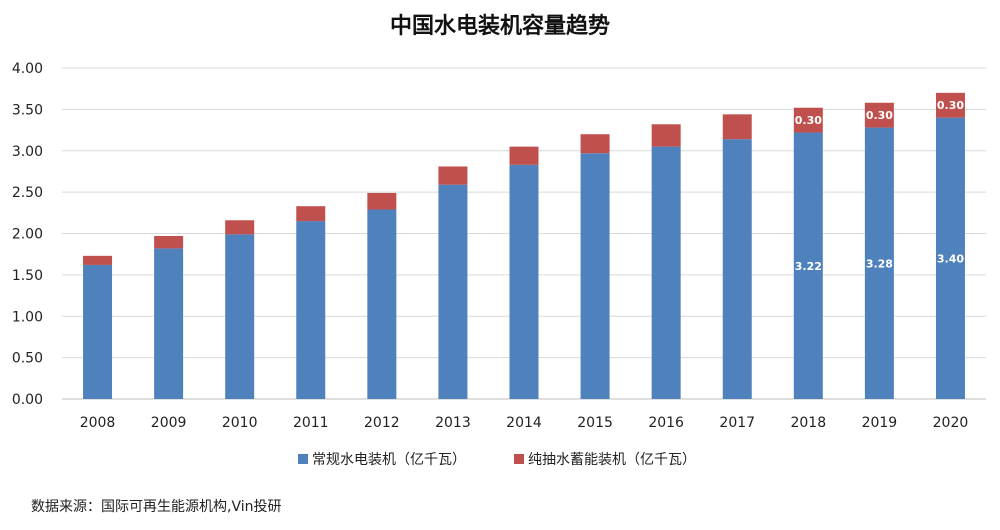 The height and width of the screenshot is (530, 1000). What do you see at coordinates (169, 242) in the screenshot?
I see `bar-pumped-storage-2009` at bounding box center [169, 242].